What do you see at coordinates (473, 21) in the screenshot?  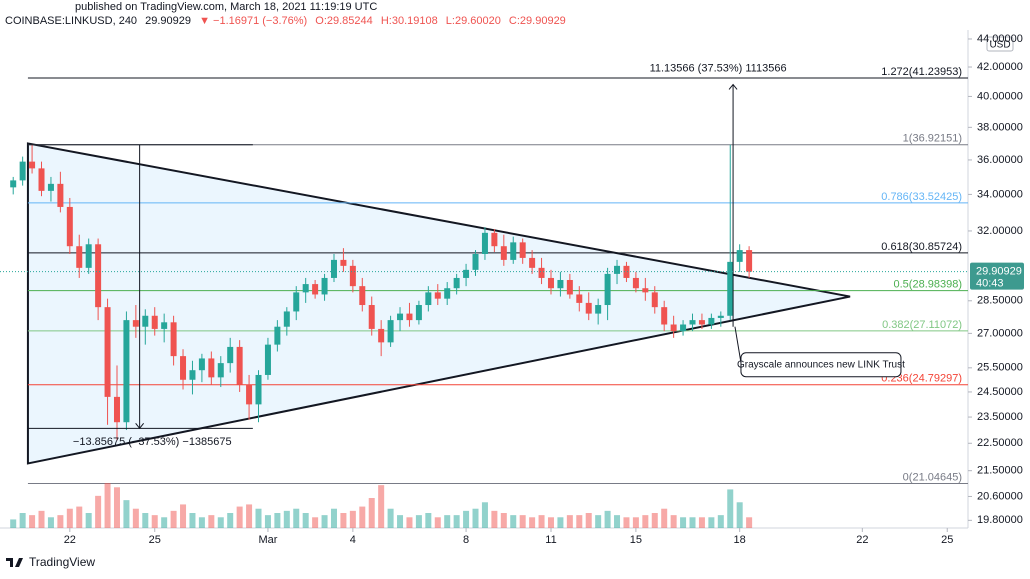 I see `ohlc-low: L:29.60020` at bounding box center [473, 21].